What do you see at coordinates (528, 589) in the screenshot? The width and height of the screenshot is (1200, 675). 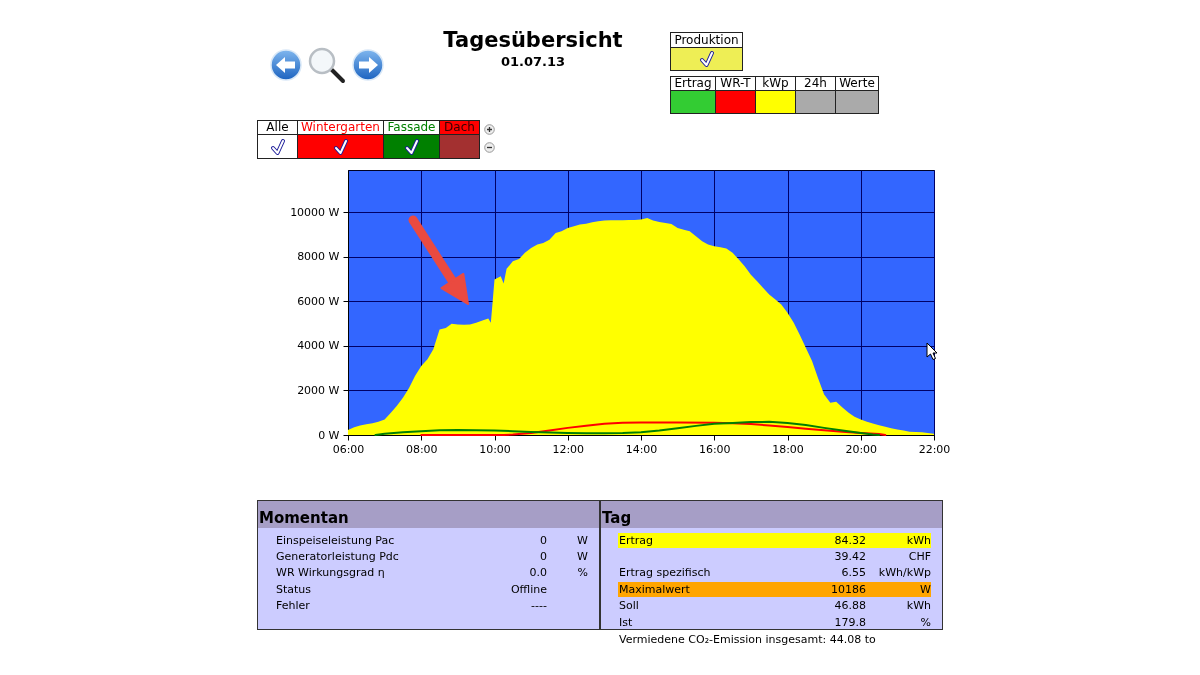 I see `text: Offline` at bounding box center [528, 589].